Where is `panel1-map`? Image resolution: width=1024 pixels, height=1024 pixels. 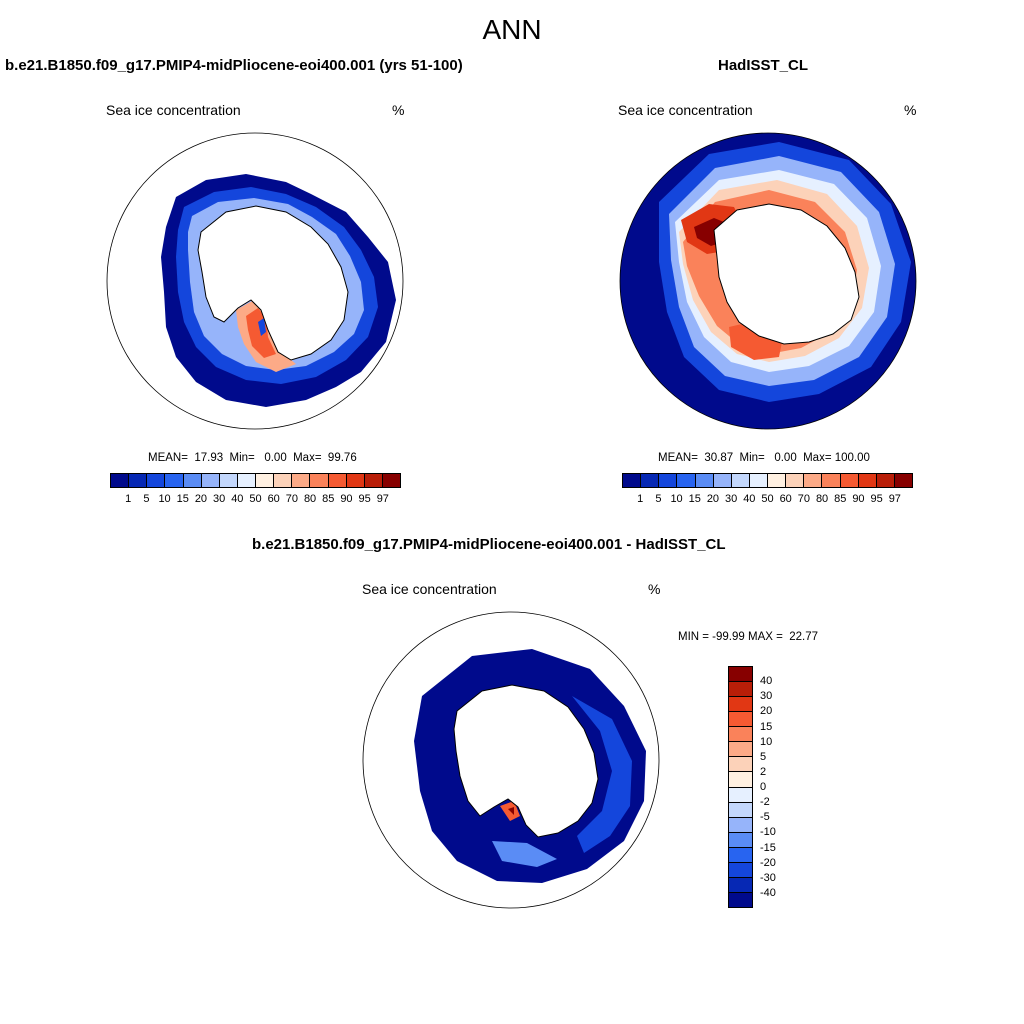
panel1-map is located at coordinates (255, 281).